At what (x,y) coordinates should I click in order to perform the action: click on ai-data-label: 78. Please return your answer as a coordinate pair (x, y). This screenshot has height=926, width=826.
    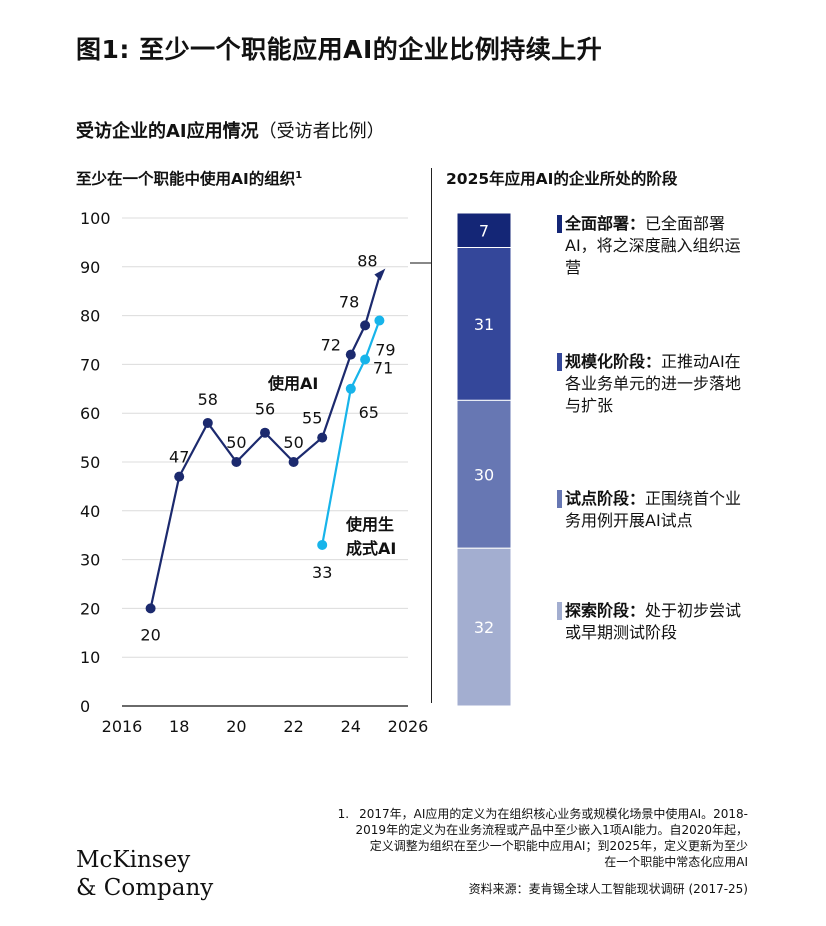
    Looking at the image, I should click on (349, 301).